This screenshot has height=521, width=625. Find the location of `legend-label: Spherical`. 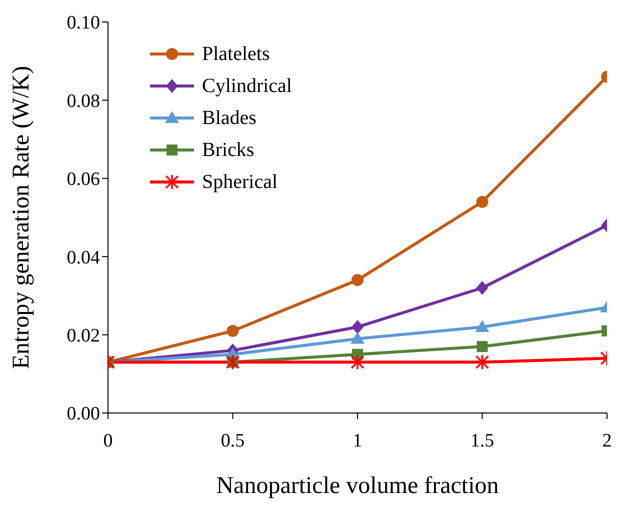

legend-label: Spherical is located at coordinates (240, 182).